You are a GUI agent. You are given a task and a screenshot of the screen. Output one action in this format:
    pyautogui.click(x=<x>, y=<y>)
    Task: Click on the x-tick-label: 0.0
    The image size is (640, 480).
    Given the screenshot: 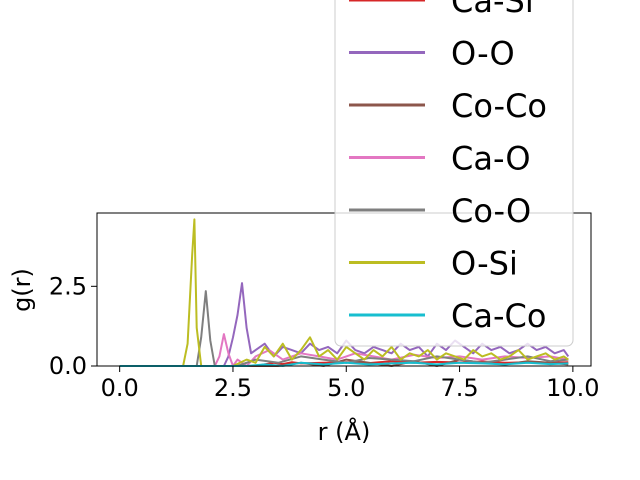 What is the action you would take?
    pyautogui.click(x=120, y=388)
    